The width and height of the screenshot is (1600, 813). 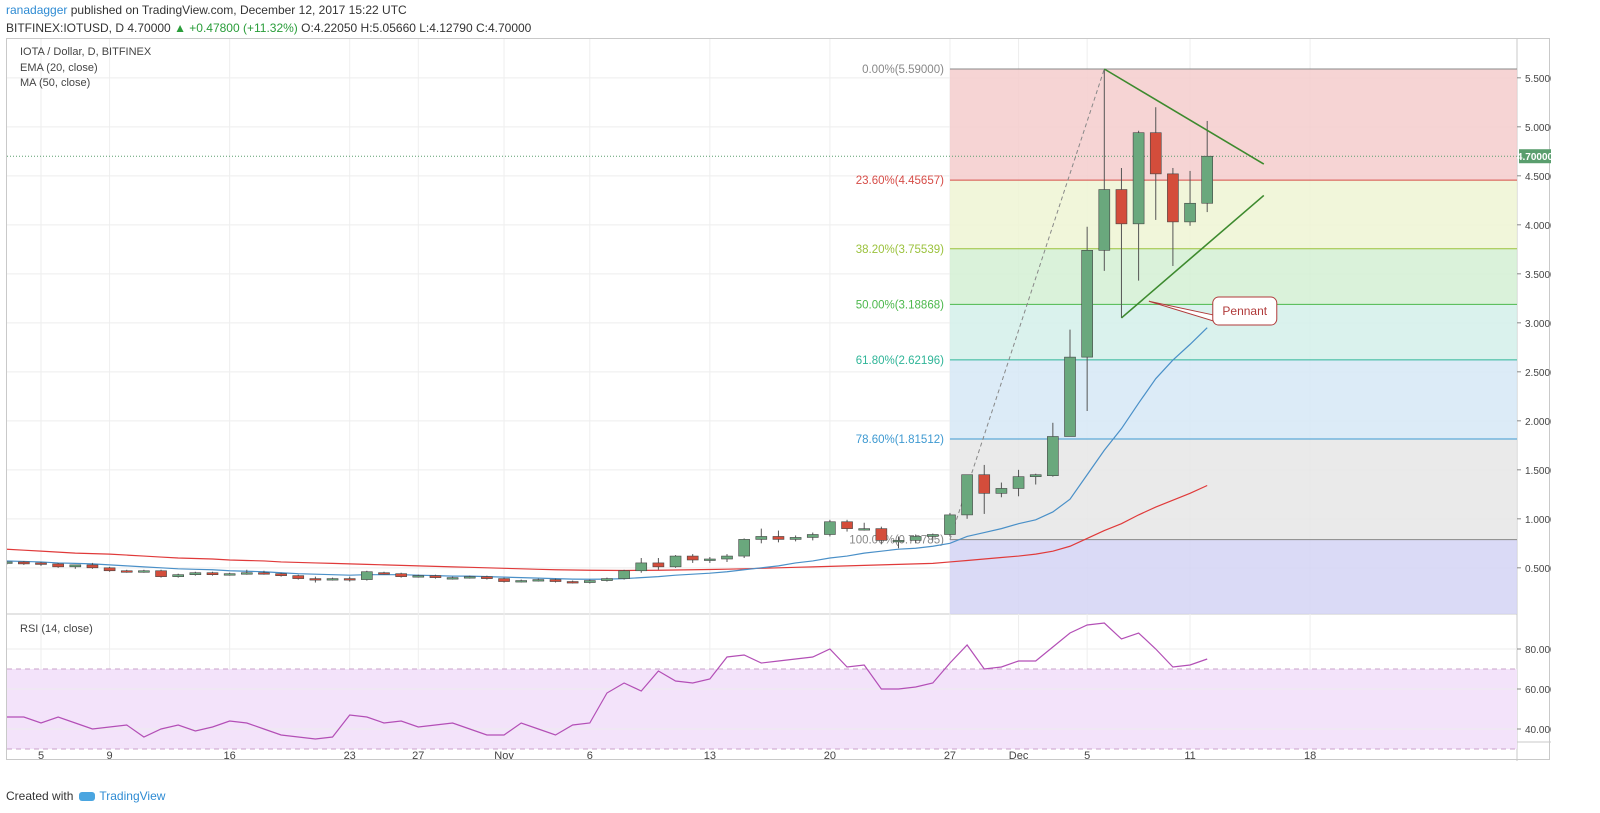 What do you see at coordinates (37, 10) in the screenshot?
I see `author-link: ranadagger` at bounding box center [37, 10].